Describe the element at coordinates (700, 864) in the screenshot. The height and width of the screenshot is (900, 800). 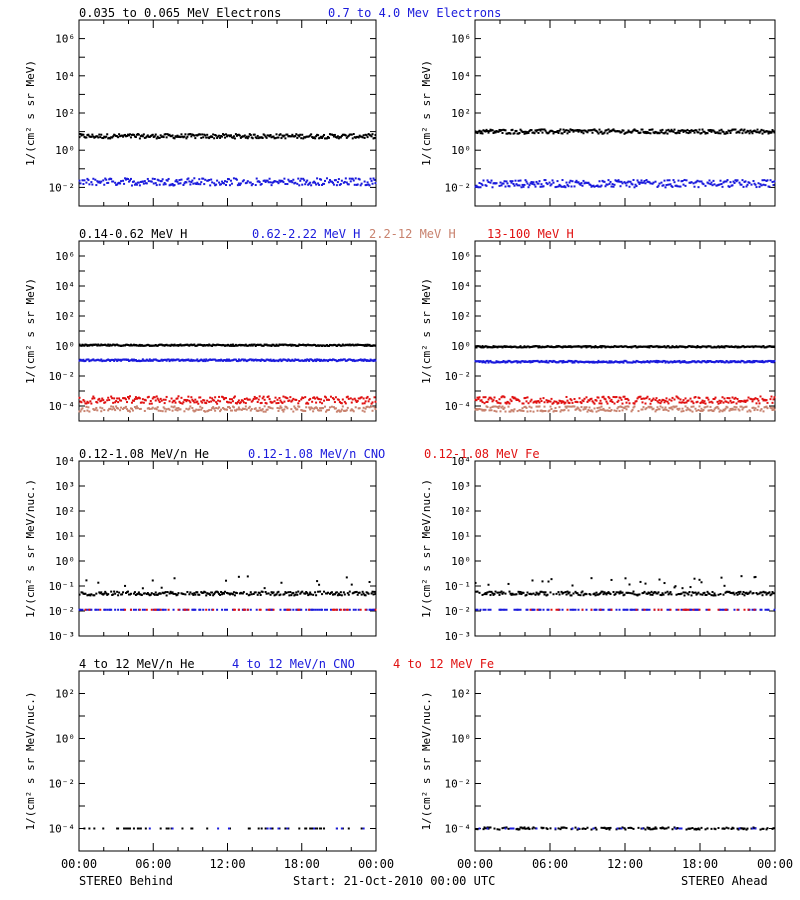
I see `x-tick-label: 18:00` at that location.